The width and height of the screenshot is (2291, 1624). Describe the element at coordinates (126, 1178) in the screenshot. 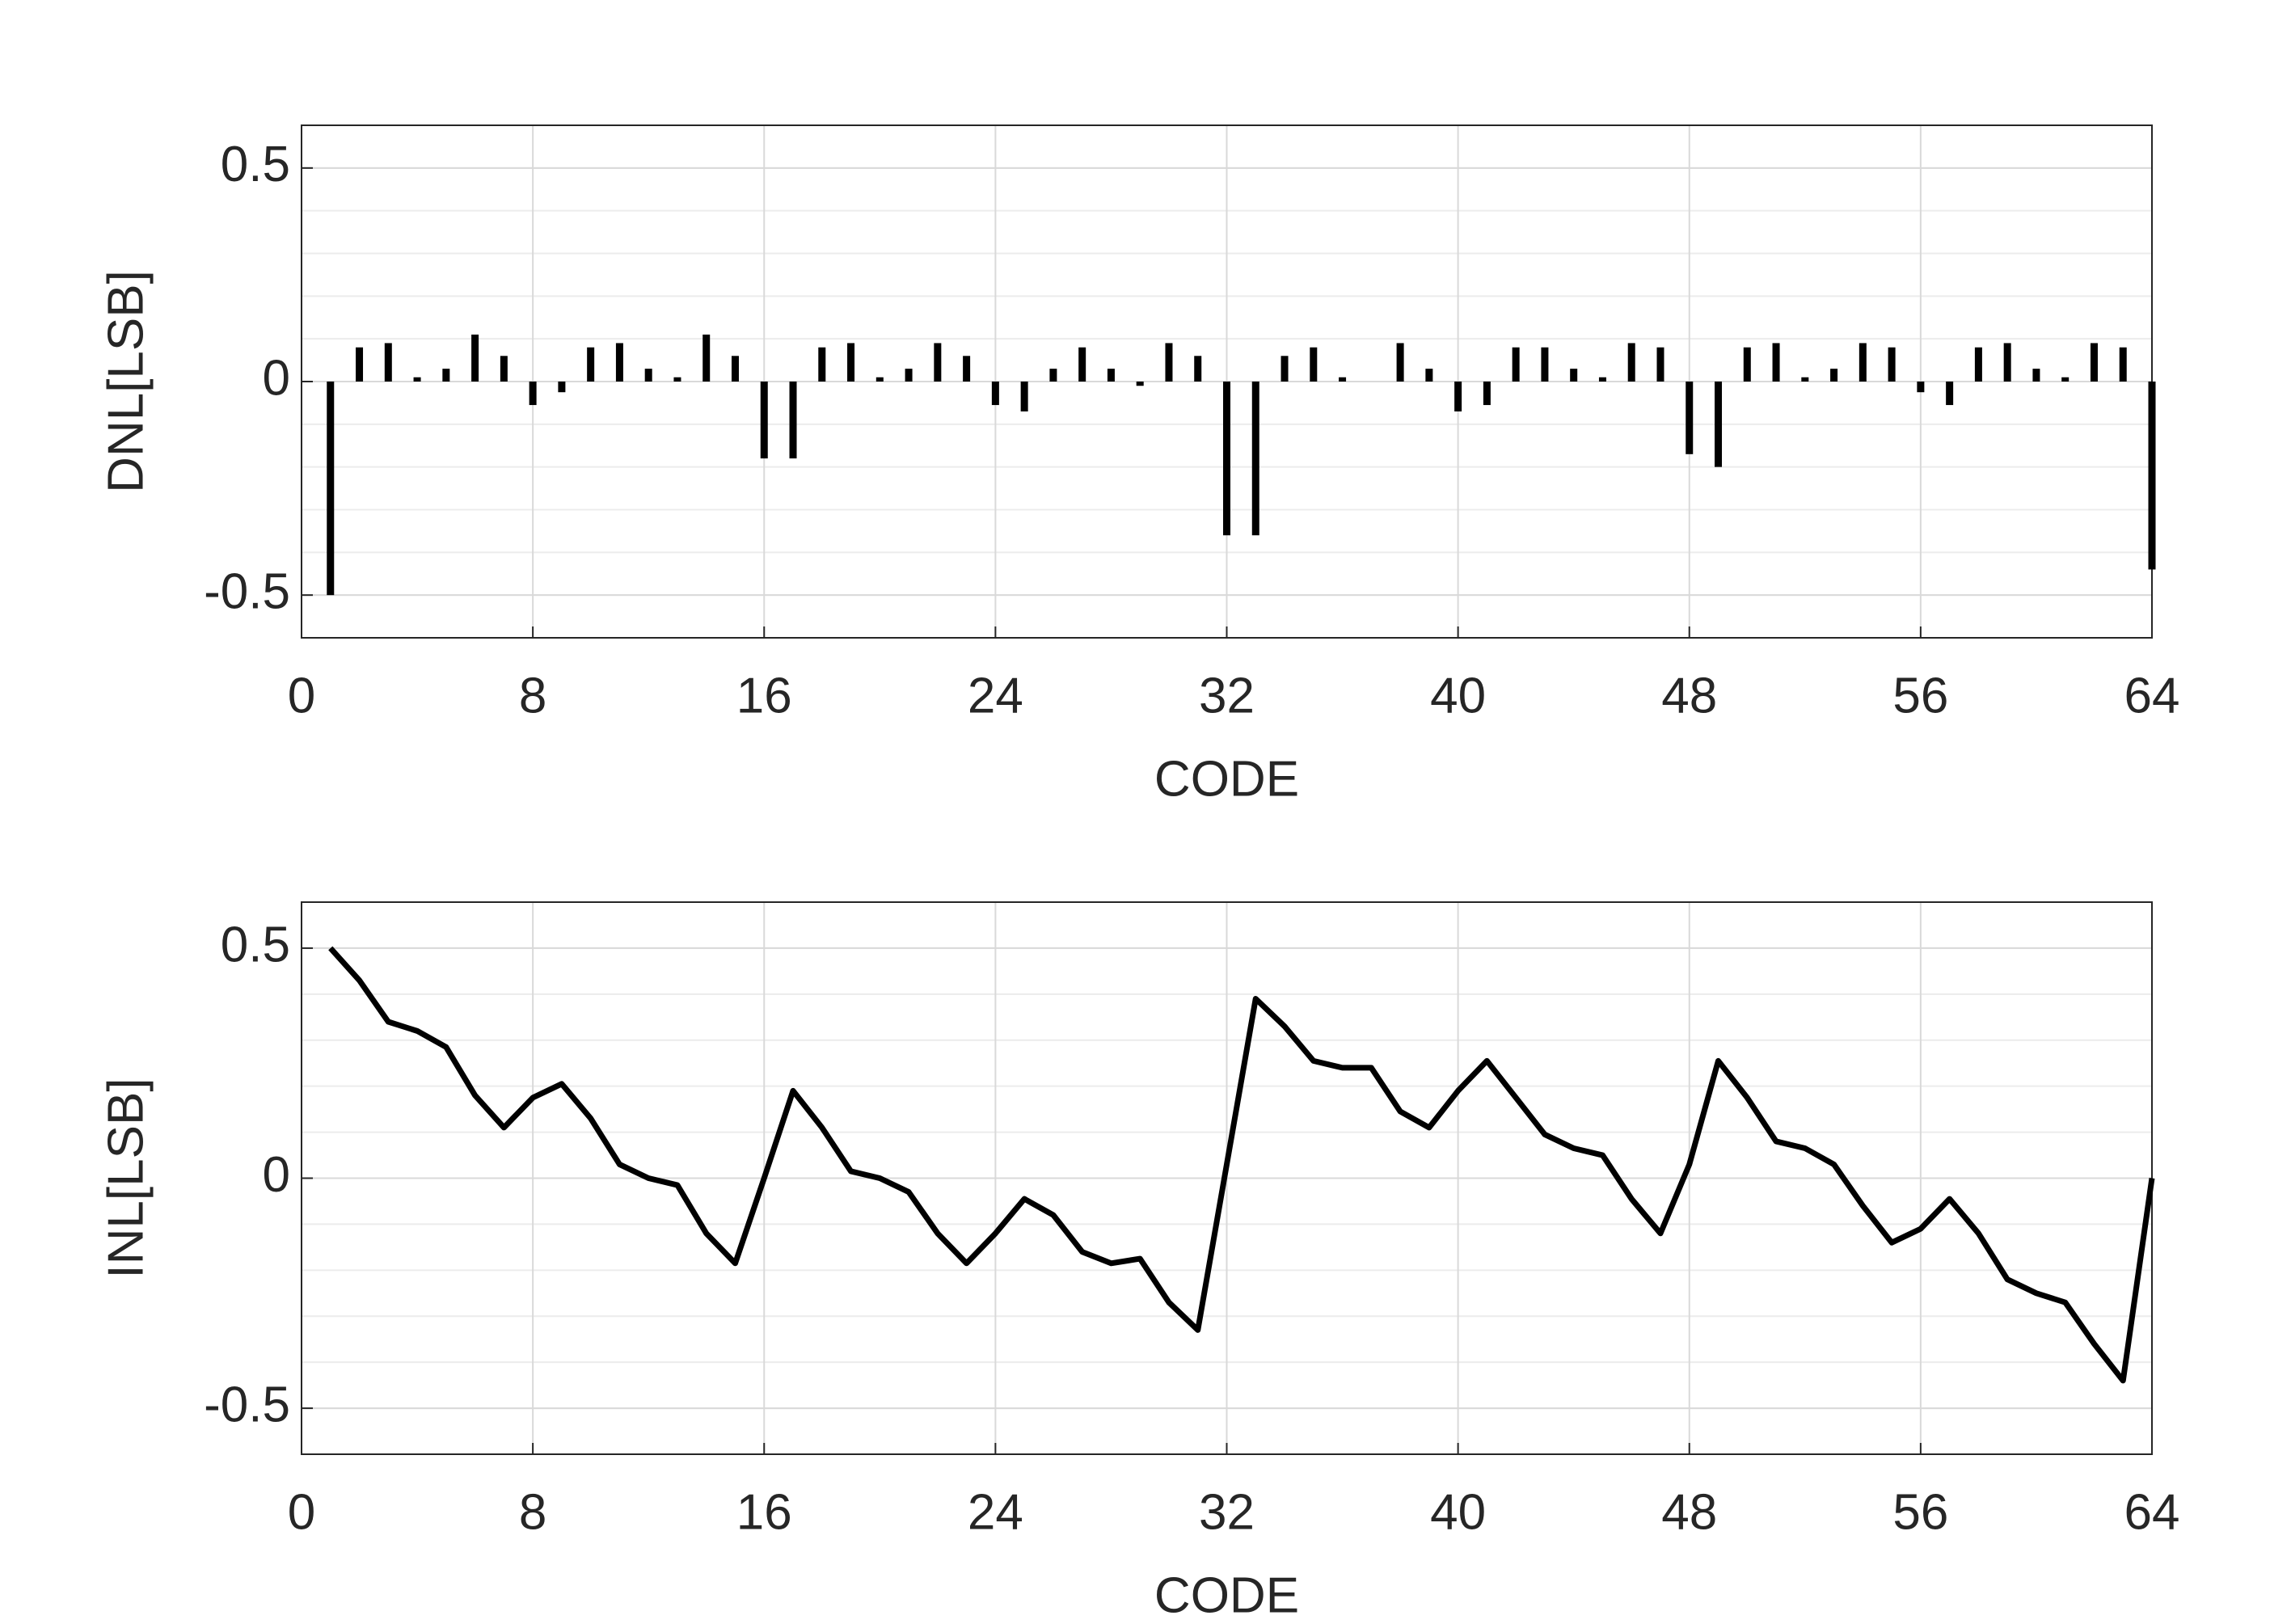

I see `y-axis-label: INL[LSB]` at that location.